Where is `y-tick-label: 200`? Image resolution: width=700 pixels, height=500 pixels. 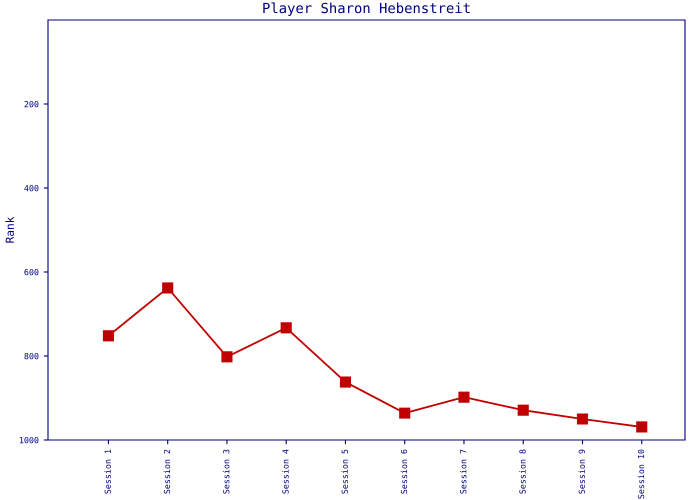 y-tick-label: 200 is located at coordinates (31, 104).